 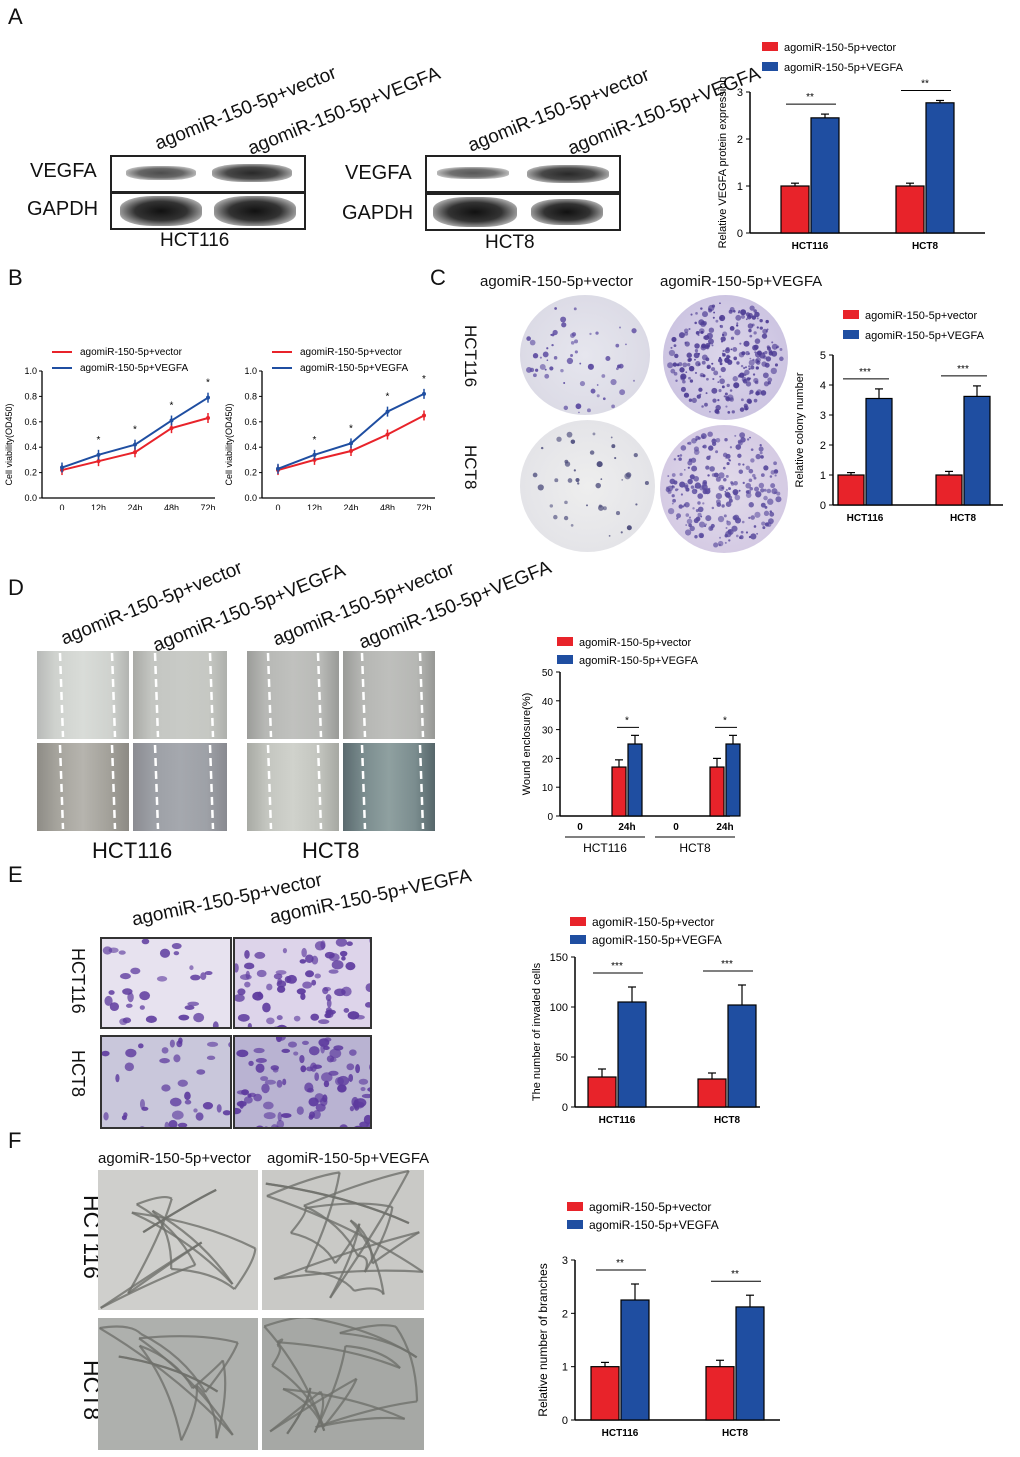 I want to click on blot-label-vegfa-2: VEGFA, so click(x=378, y=173).